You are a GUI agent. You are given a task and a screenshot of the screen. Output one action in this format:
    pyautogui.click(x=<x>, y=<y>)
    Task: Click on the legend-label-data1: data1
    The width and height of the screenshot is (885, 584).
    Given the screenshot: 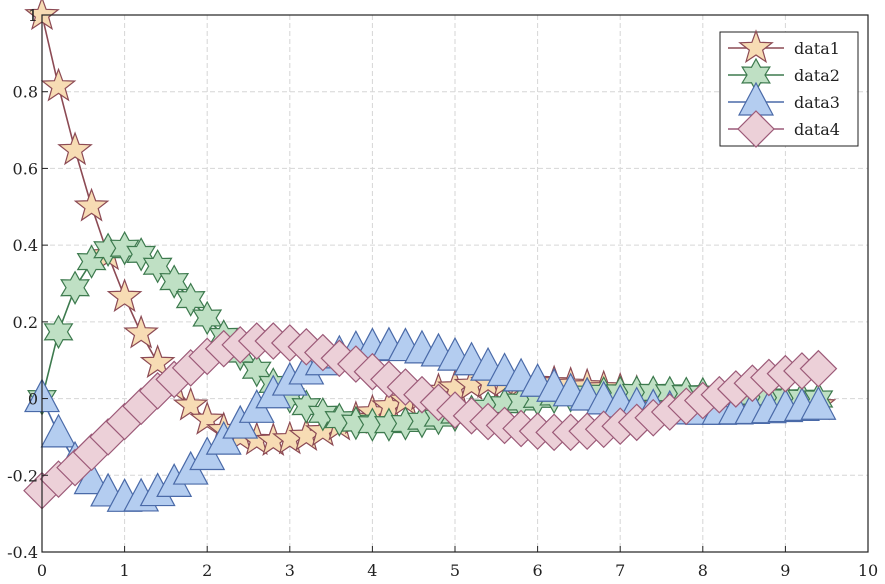 What is the action you would take?
    pyautogui.click(x=817, y=48)
    